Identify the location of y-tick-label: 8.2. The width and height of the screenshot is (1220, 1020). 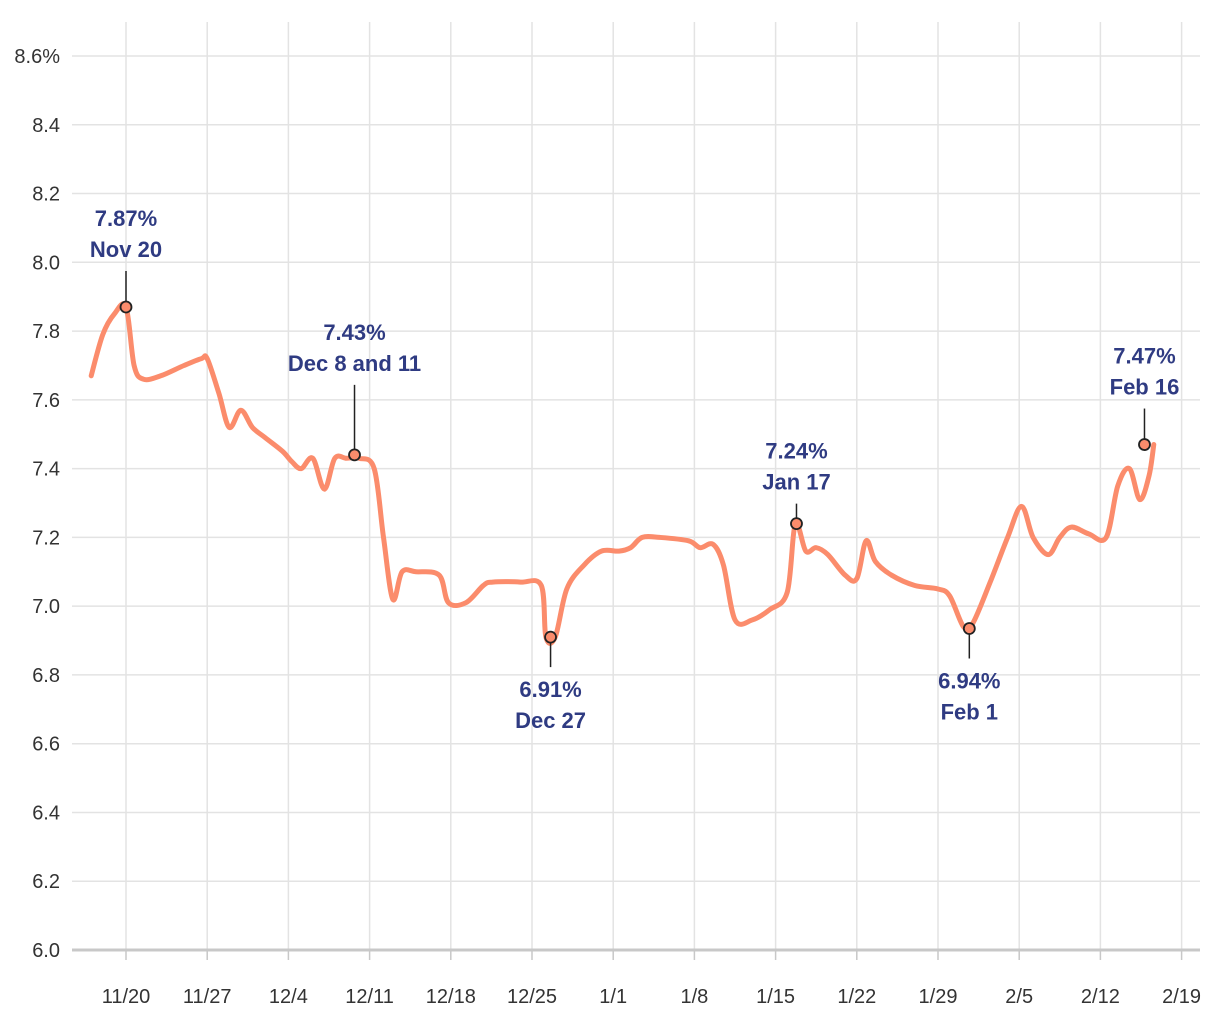
(46, 195).